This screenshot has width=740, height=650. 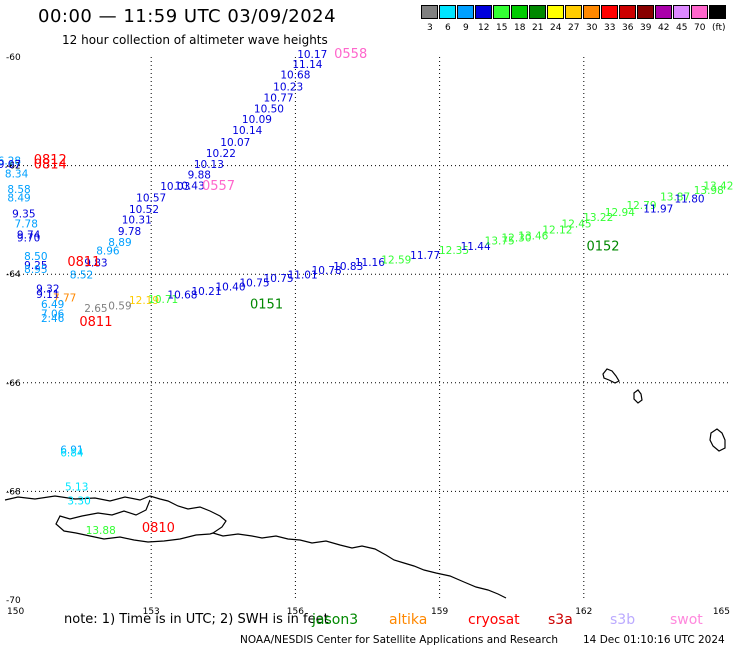 I want to click on wave-height-label: 9.07, so click(x=10, y=165).